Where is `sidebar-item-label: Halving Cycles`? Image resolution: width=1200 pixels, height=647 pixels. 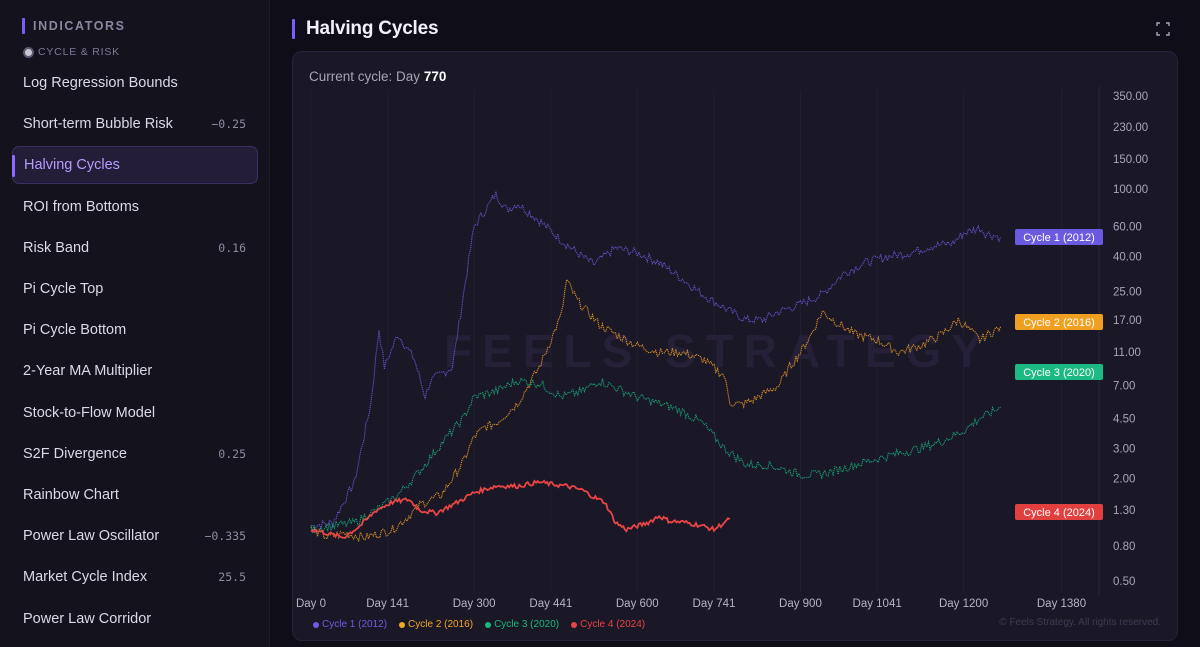
sidebar-item-label: Halving Cycles is located at coordinates (72, 165).